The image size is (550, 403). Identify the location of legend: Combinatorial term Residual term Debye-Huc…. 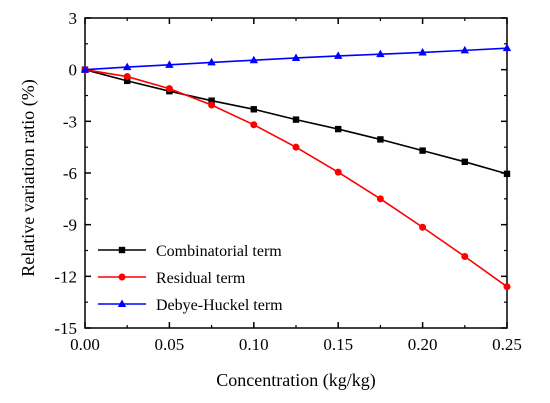
(190, 278).